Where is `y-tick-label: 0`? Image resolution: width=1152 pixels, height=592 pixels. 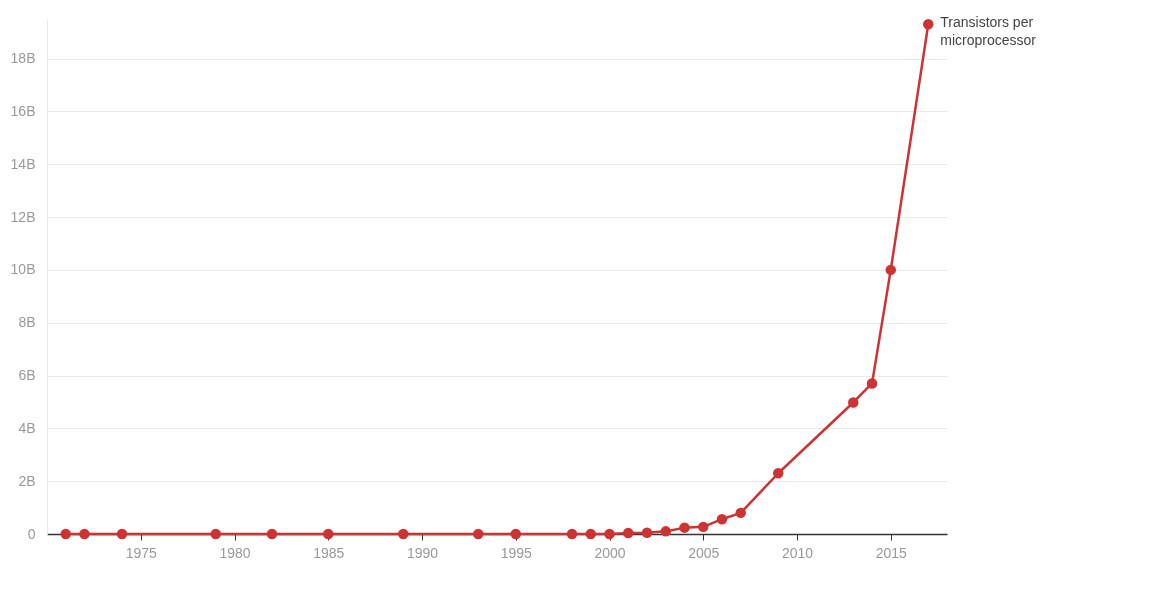 y-tick-label: 0 is located at coordinates (31, 533).